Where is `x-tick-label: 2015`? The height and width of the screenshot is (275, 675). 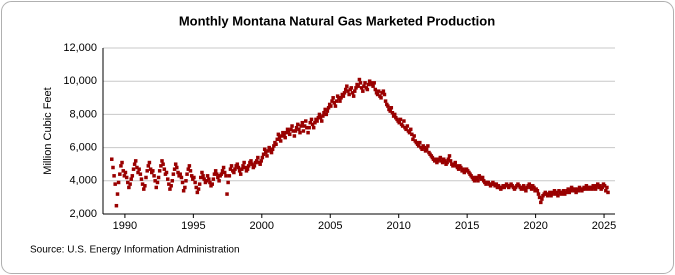
x-tick-label: 2015 is located at coordinates (467, 226).